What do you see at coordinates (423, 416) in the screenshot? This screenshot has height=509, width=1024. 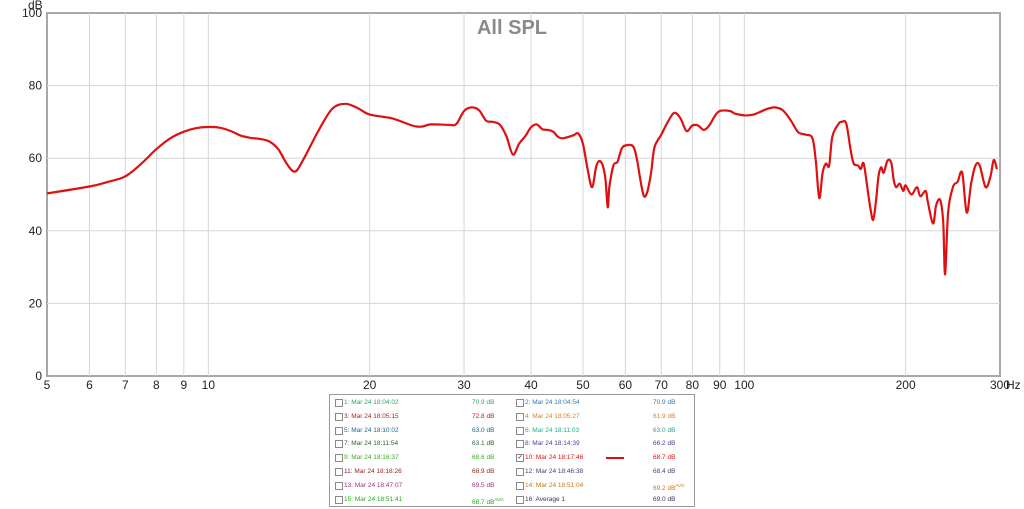 I see `legend-entry: 3: Mar 24 18:05:15 72.8 dB` at bounding box center [423, 416].